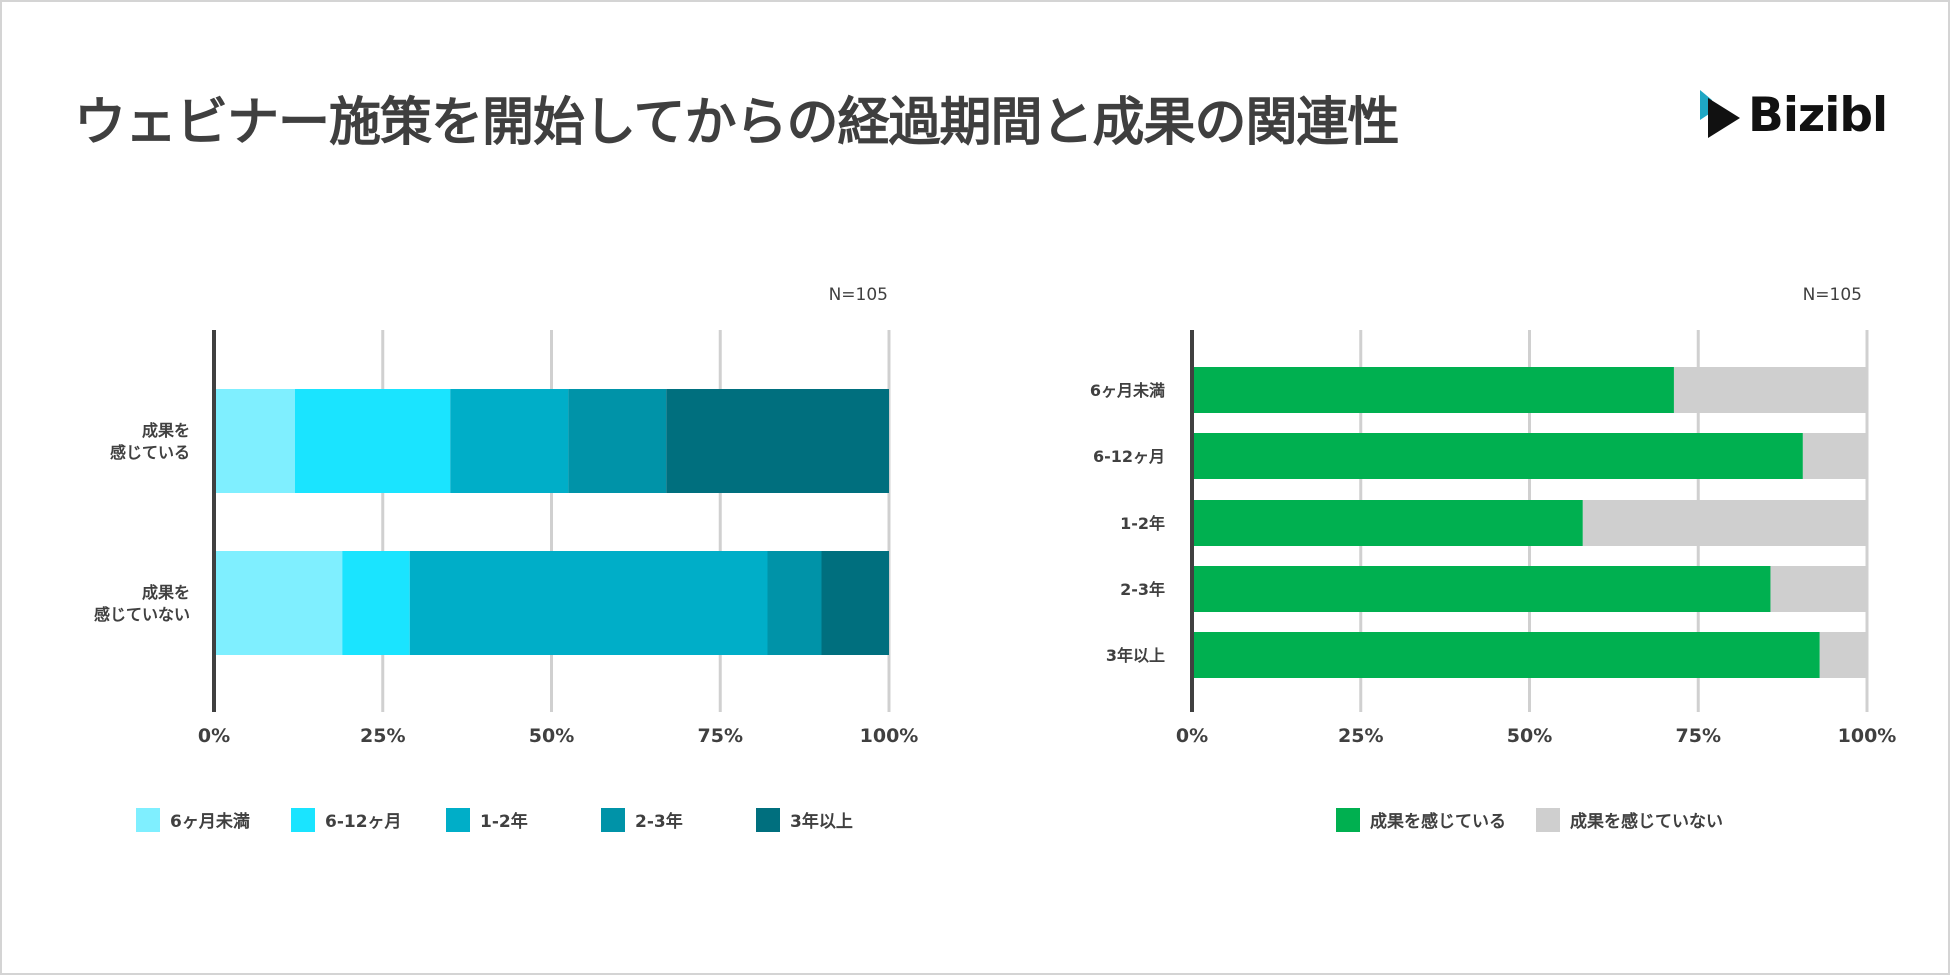 Image resolution: width=1950 pixels, height=975 pixels. What do you see at coordinates (142, 614) in the screenshot?
I see `category-label: 感じていない` at bounding box center [142, 614].